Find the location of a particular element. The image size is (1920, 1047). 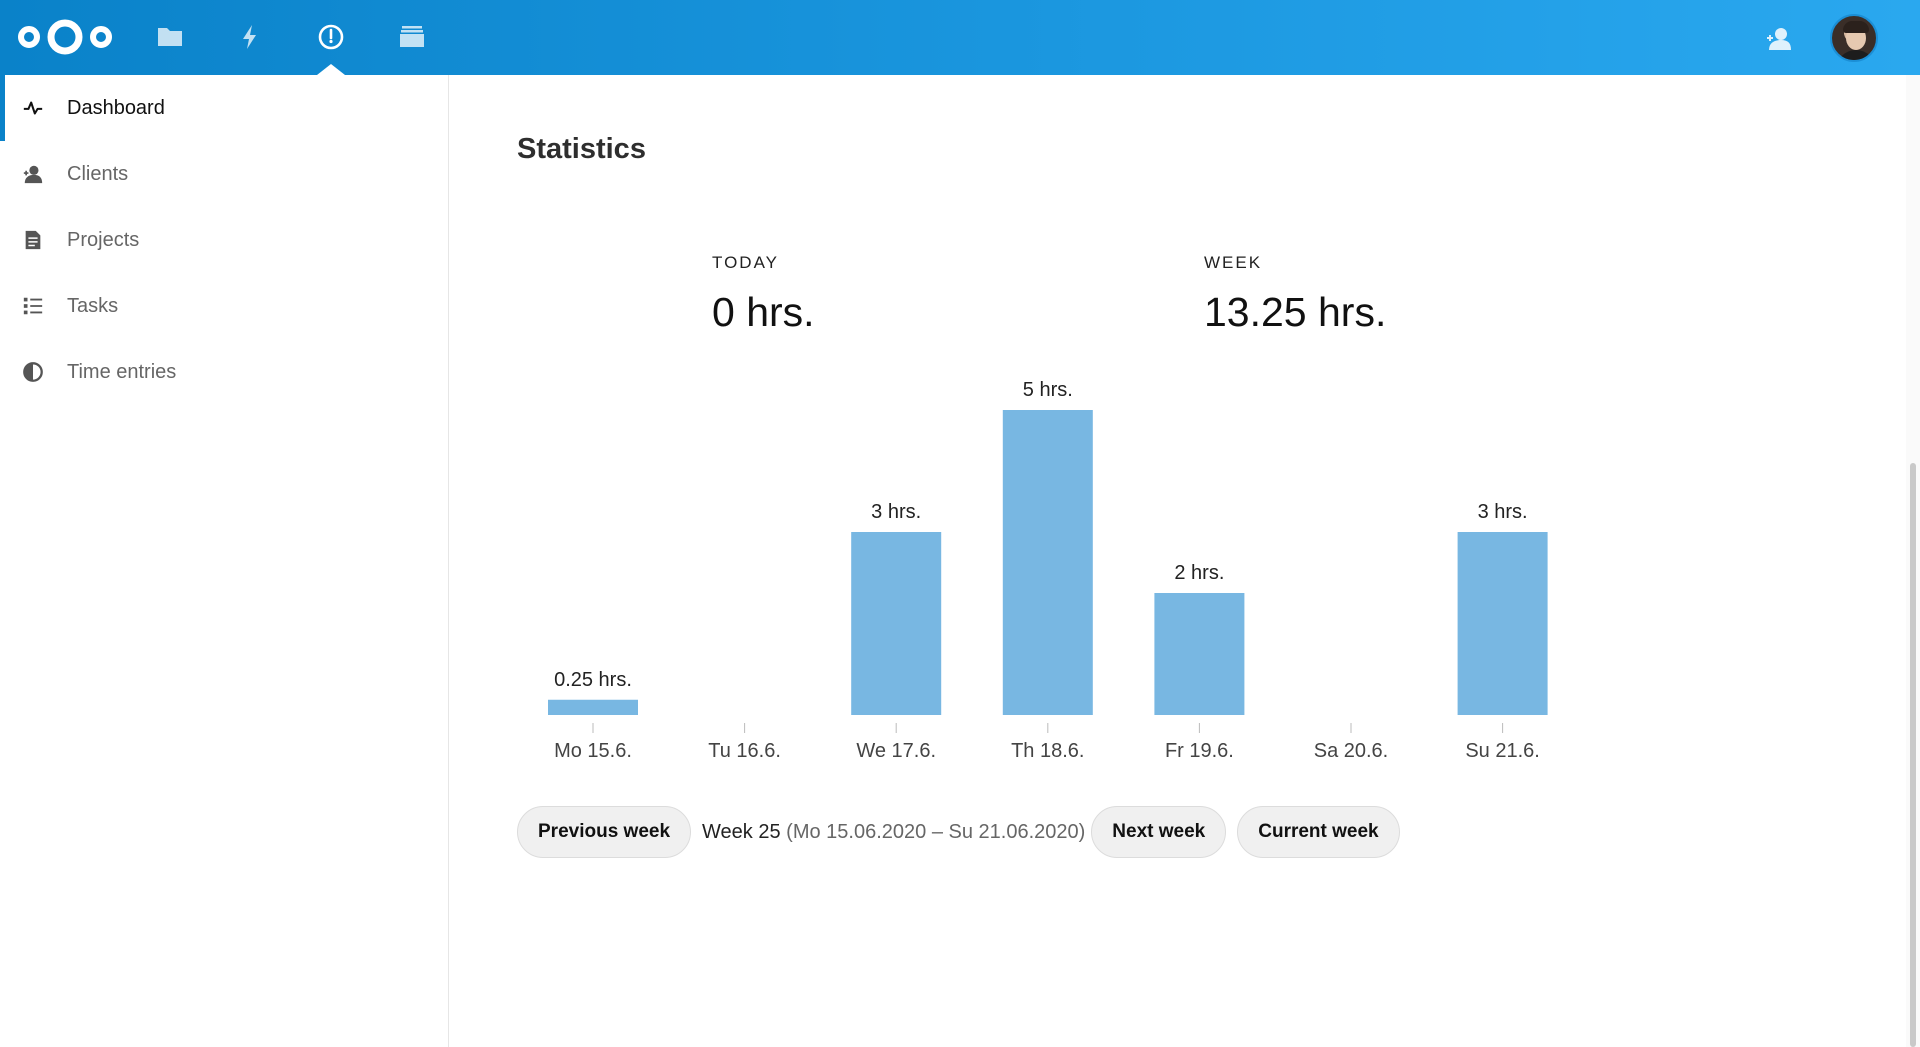

week-range: (Mo 15.06.2020 – Su 21.06.2020) is located at coordinates (936, 831).